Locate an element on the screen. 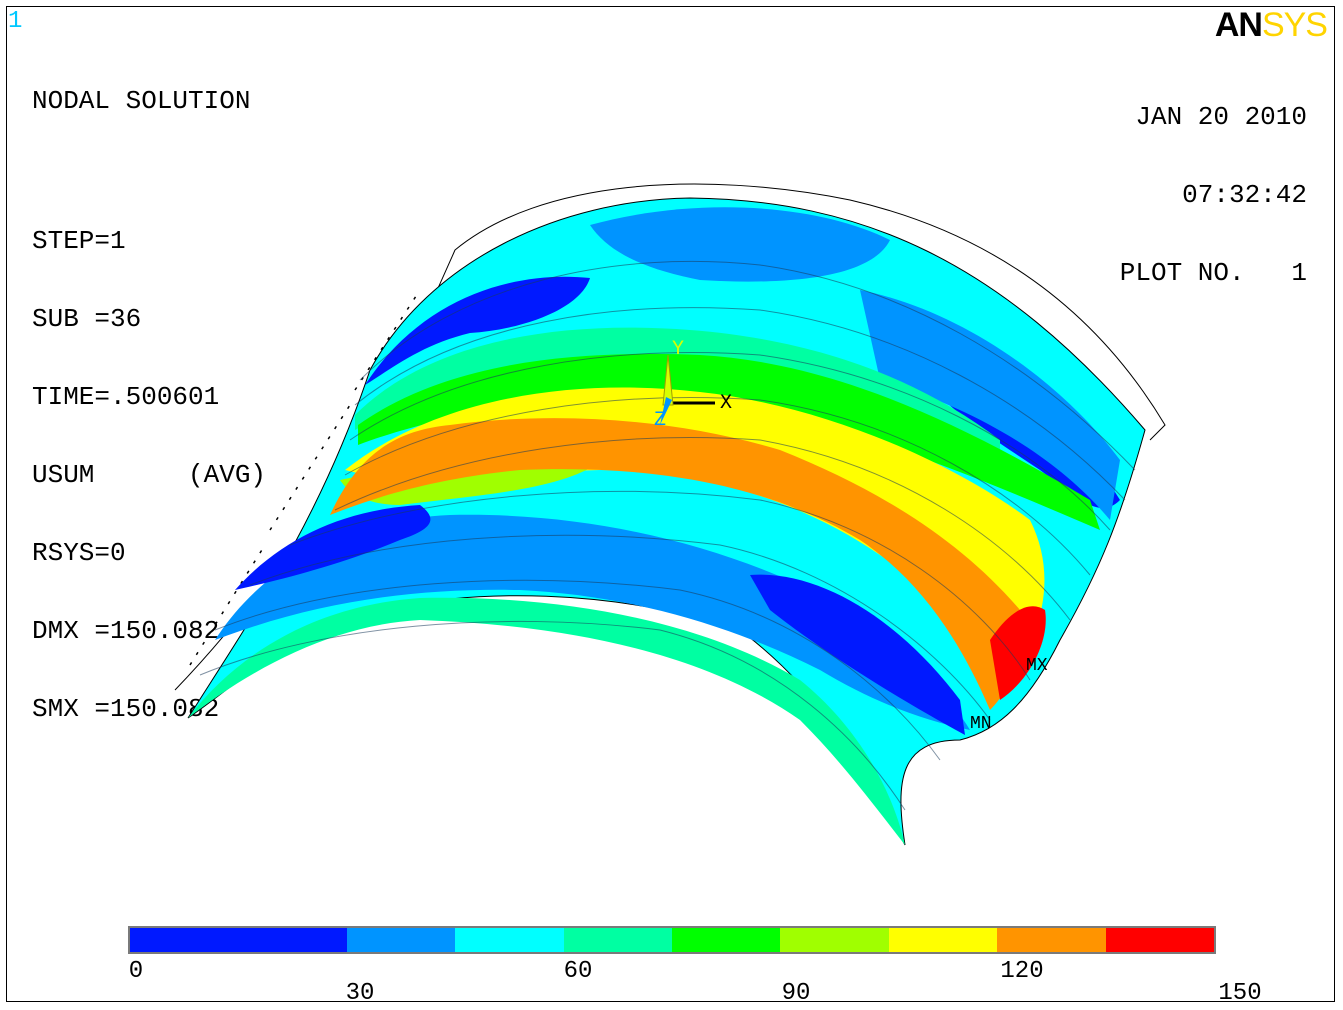  triad-x-label: X is located at coordinates (726, 403).